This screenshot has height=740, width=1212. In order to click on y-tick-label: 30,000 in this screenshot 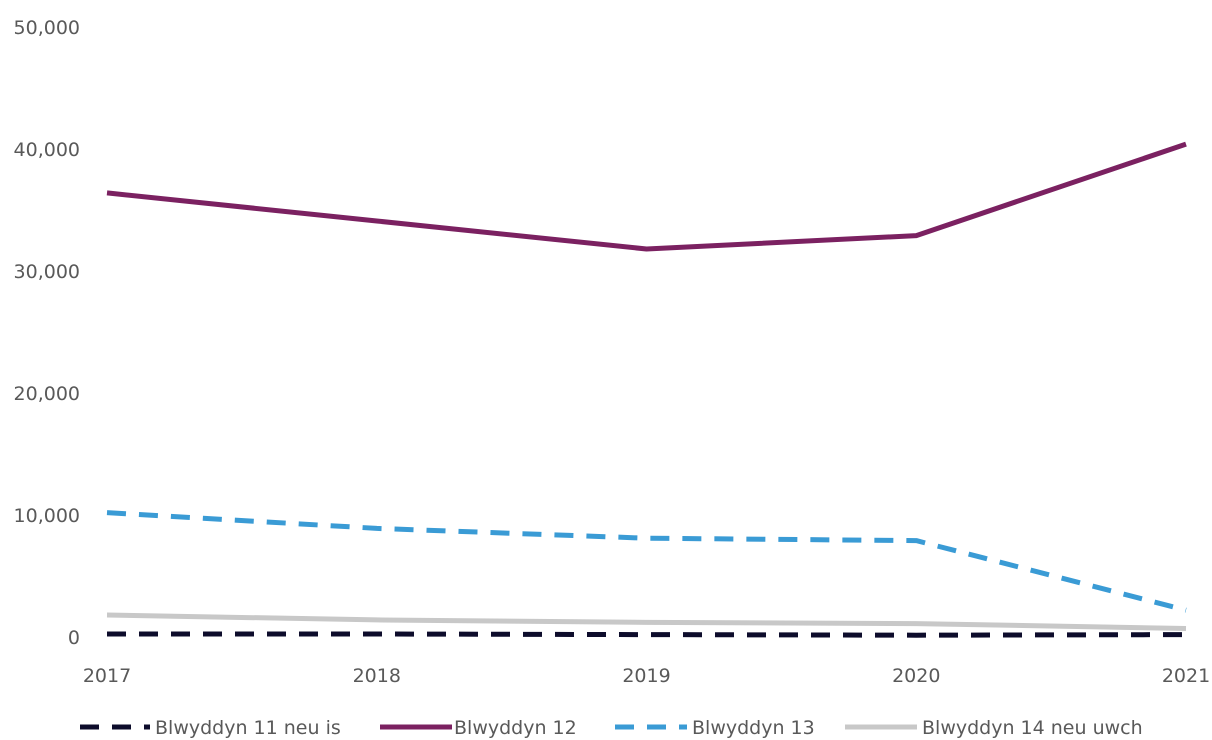, I will do `click(47, 272)`.